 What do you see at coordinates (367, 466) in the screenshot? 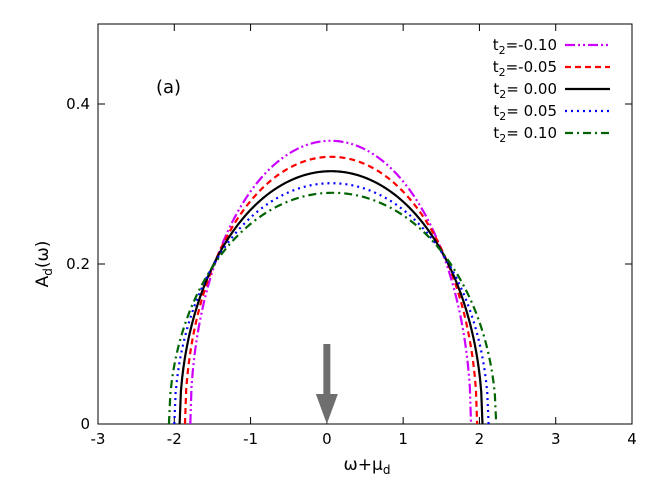
I see `x-axis-label: ω+μd` at bounding box center [367, 466].